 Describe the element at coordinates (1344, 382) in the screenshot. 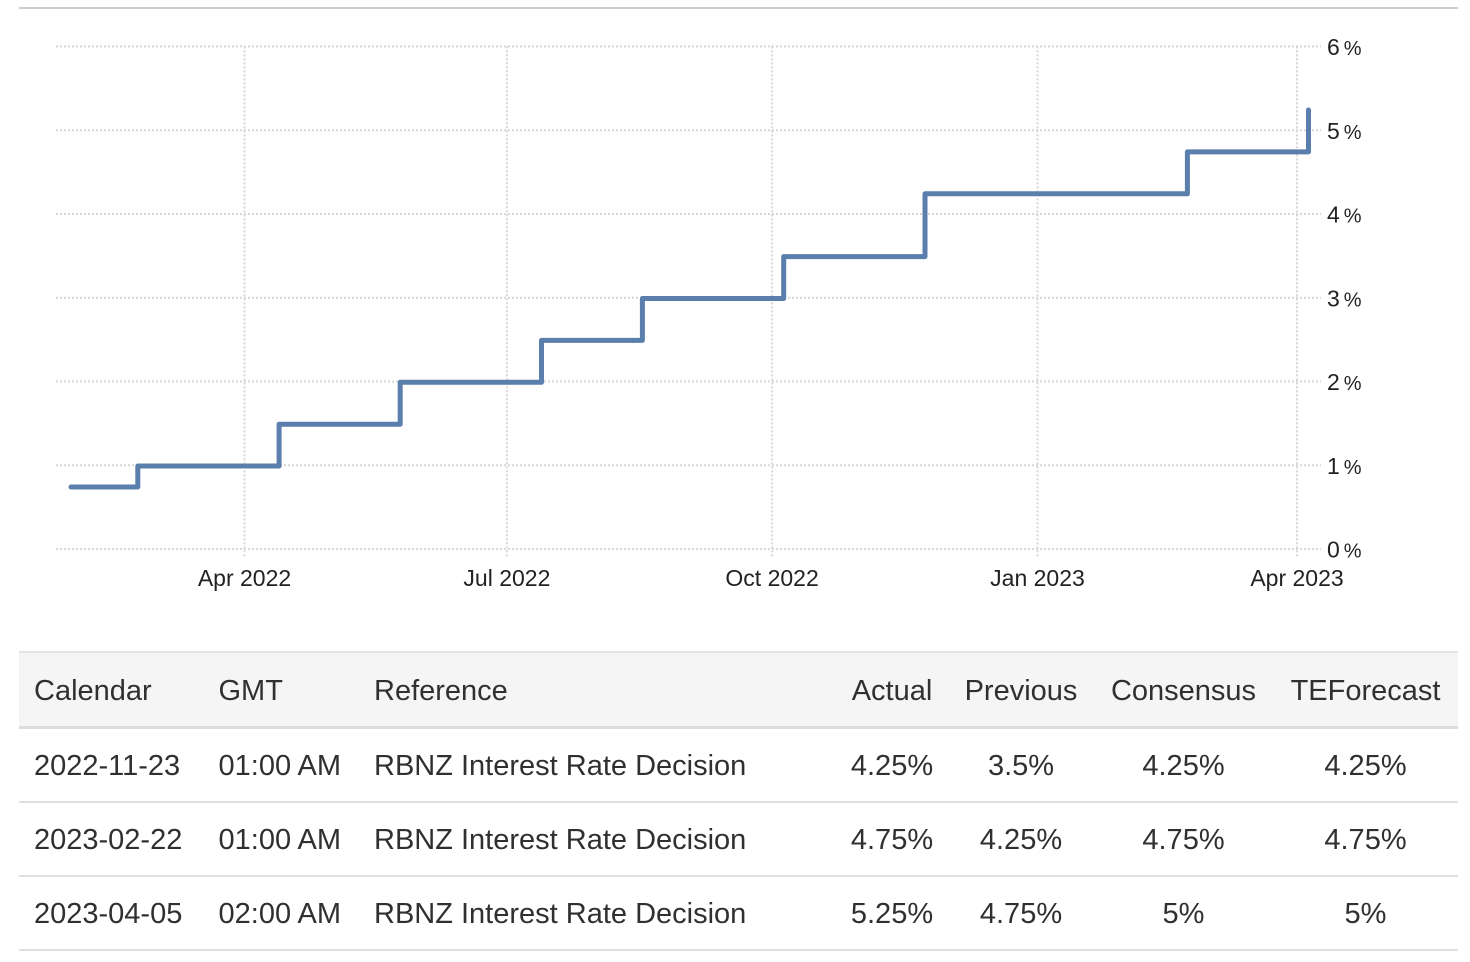

I see `svg-text: 2%` at that location.